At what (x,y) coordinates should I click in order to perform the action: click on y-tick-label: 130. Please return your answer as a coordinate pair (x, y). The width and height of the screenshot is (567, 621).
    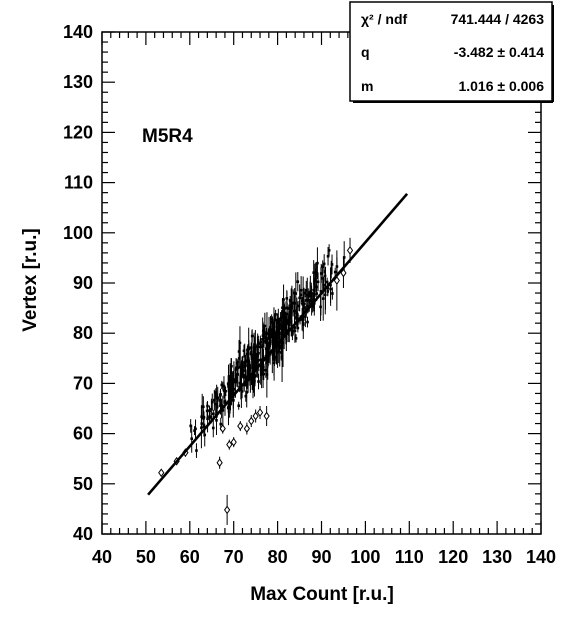
    Looking at the image, I should click on (78, 82).